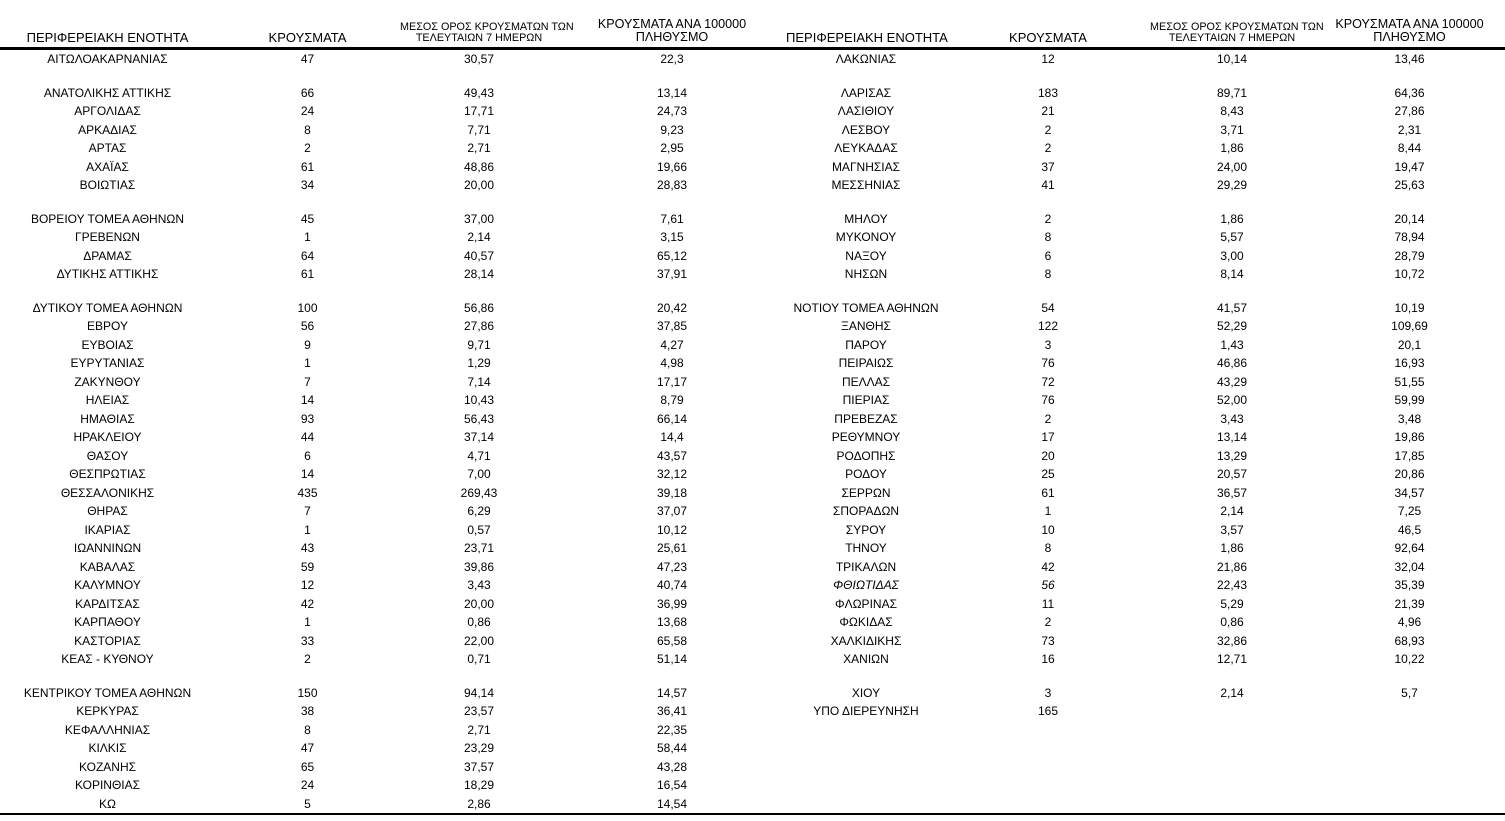 This screenshot has width=1505, height=821. I want to click on table-row: ΜΕΣΣΗΝΙΑΣ 41 29,29 25,63, so click(1145, 185).